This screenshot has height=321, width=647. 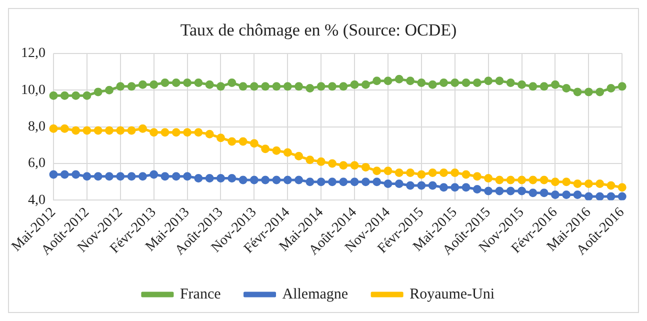 What do you see at coordinates (37, 164) in the screenshot?
I see `y-tick-label: 6,0` at bounding box center [37, 164].